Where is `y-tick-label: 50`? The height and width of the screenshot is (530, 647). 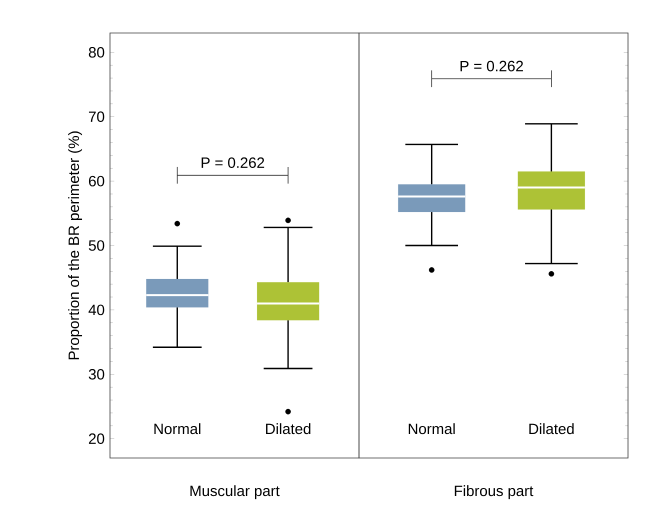 y-tick-label: 50 is located at coordinates (96, 245).